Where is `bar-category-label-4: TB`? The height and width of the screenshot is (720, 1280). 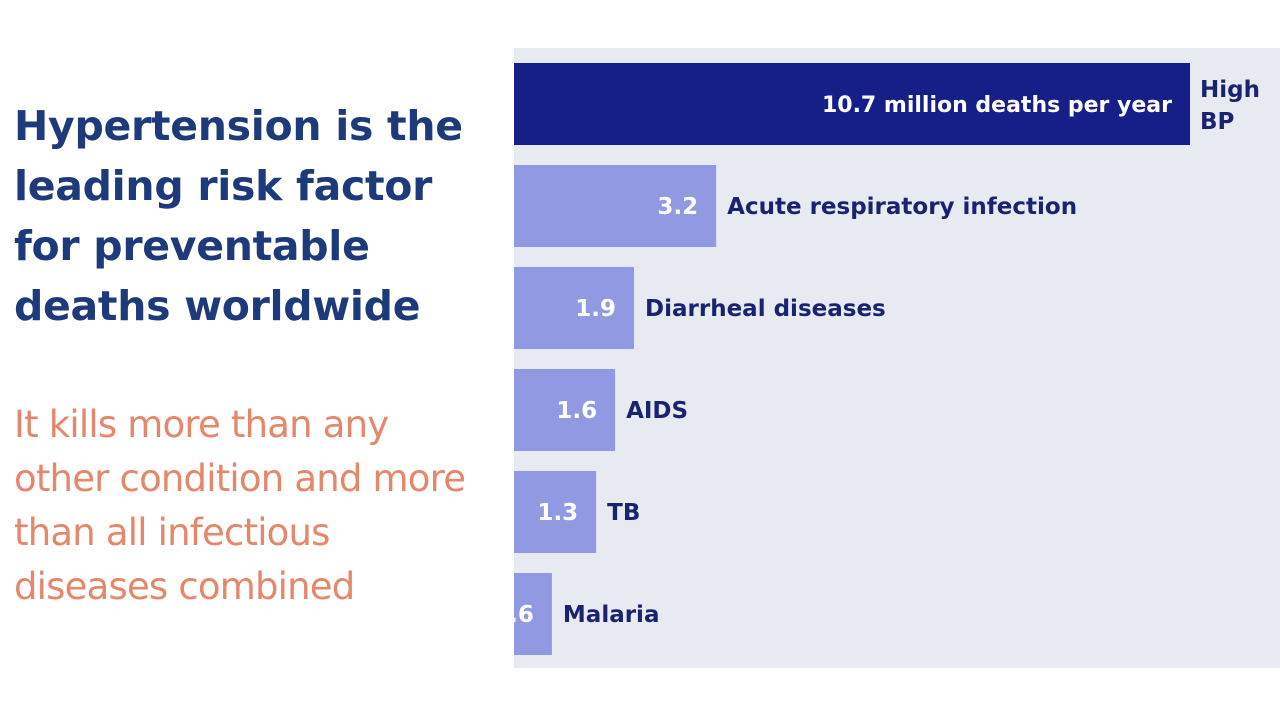 bar-category-label-4: TB is located at coordinates (623, 513).